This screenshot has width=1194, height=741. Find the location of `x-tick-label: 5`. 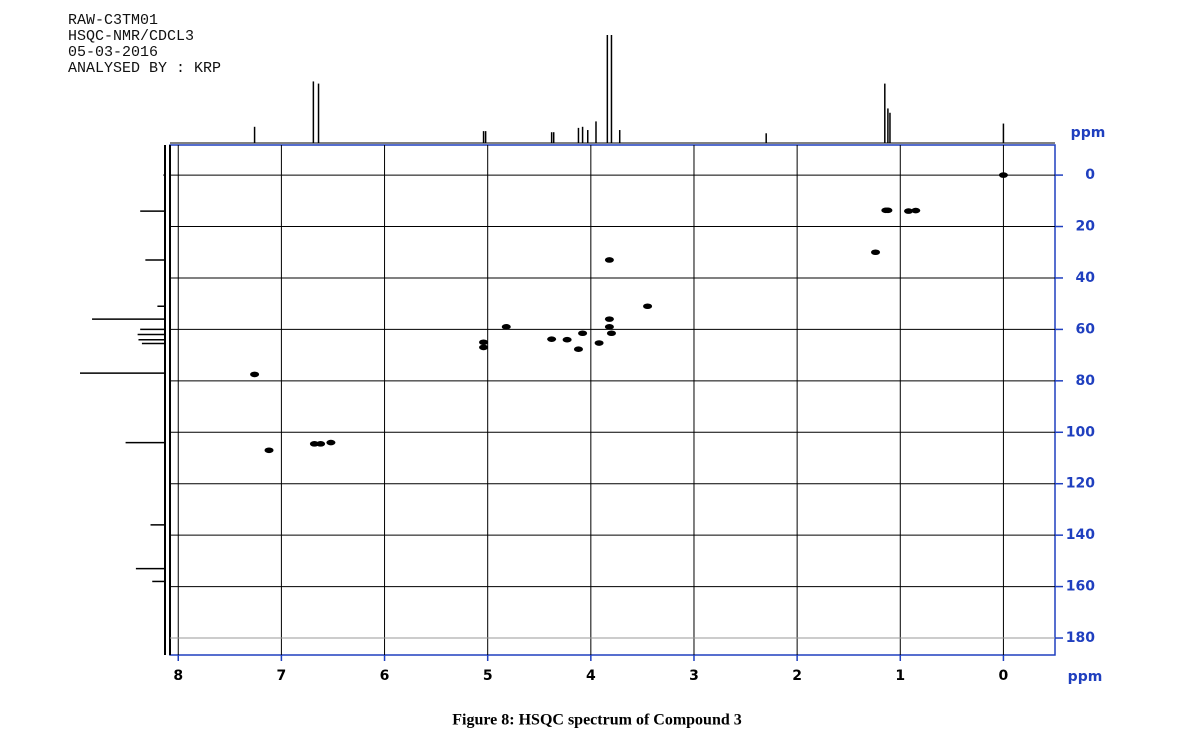

x-tick-label: 5 is located at coordinates (488, 676).